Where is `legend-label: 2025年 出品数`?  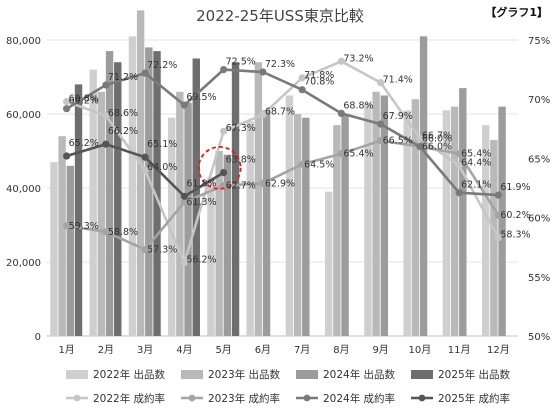 legend-label: 2025年 出品数 is located at coordinates (474, 374).